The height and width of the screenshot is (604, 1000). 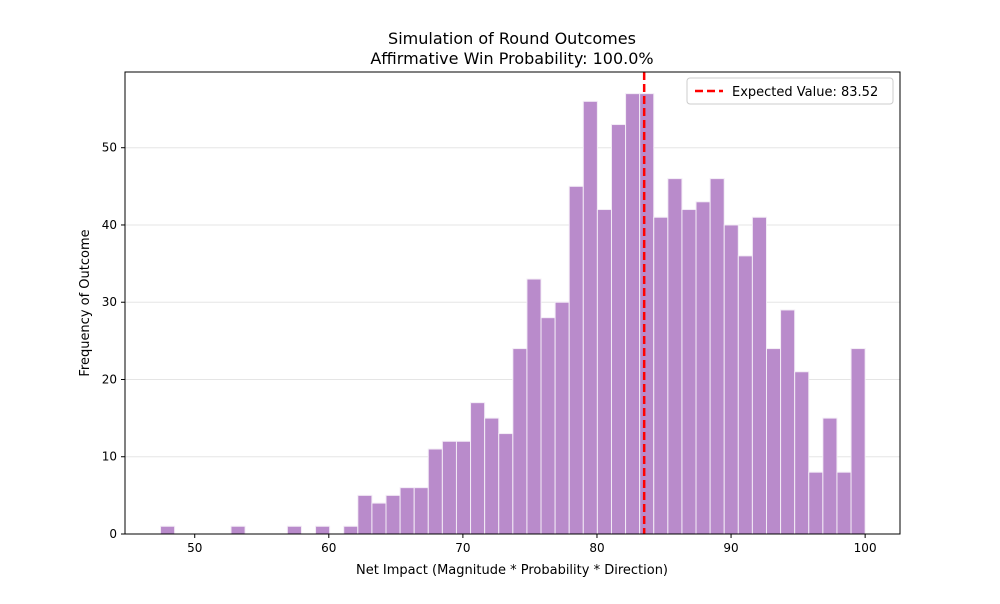 What do you see at coordinates (85, 302) in the screenshot?
I see `y-axis-label: Frequency of Outcome` at bounding box center [85, 302].